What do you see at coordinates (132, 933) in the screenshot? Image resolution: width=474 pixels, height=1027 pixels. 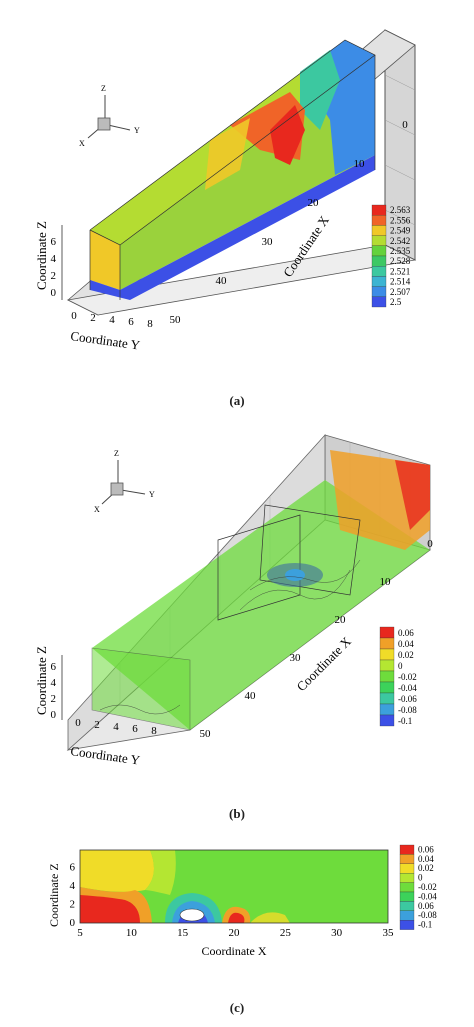 I see `x-tick-c: 10` at bounding box center [132, 933].